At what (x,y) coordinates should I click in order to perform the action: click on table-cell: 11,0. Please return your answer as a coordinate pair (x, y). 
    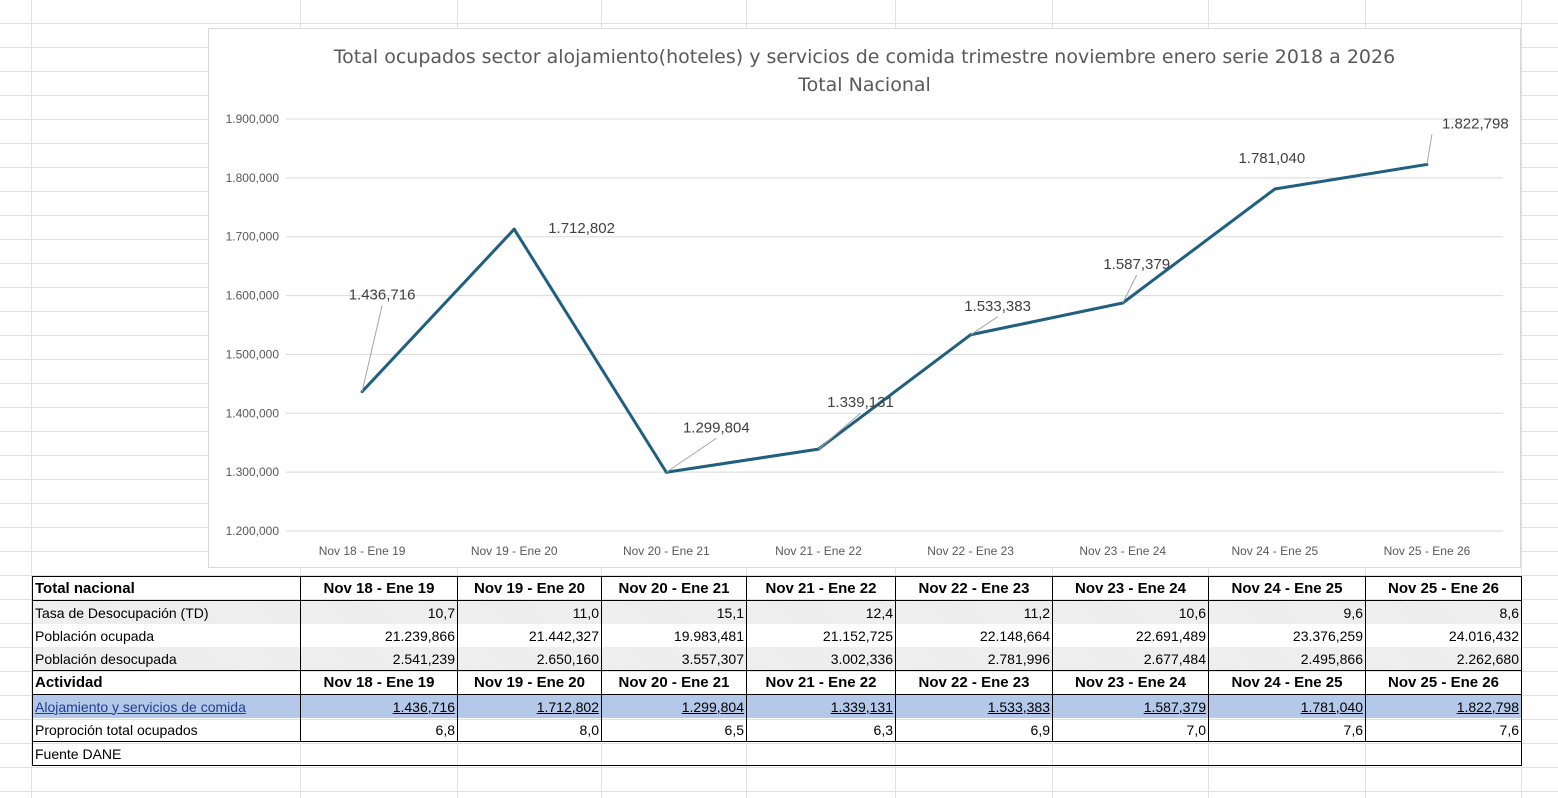
    Looking at the image, I should click on (529, 612).